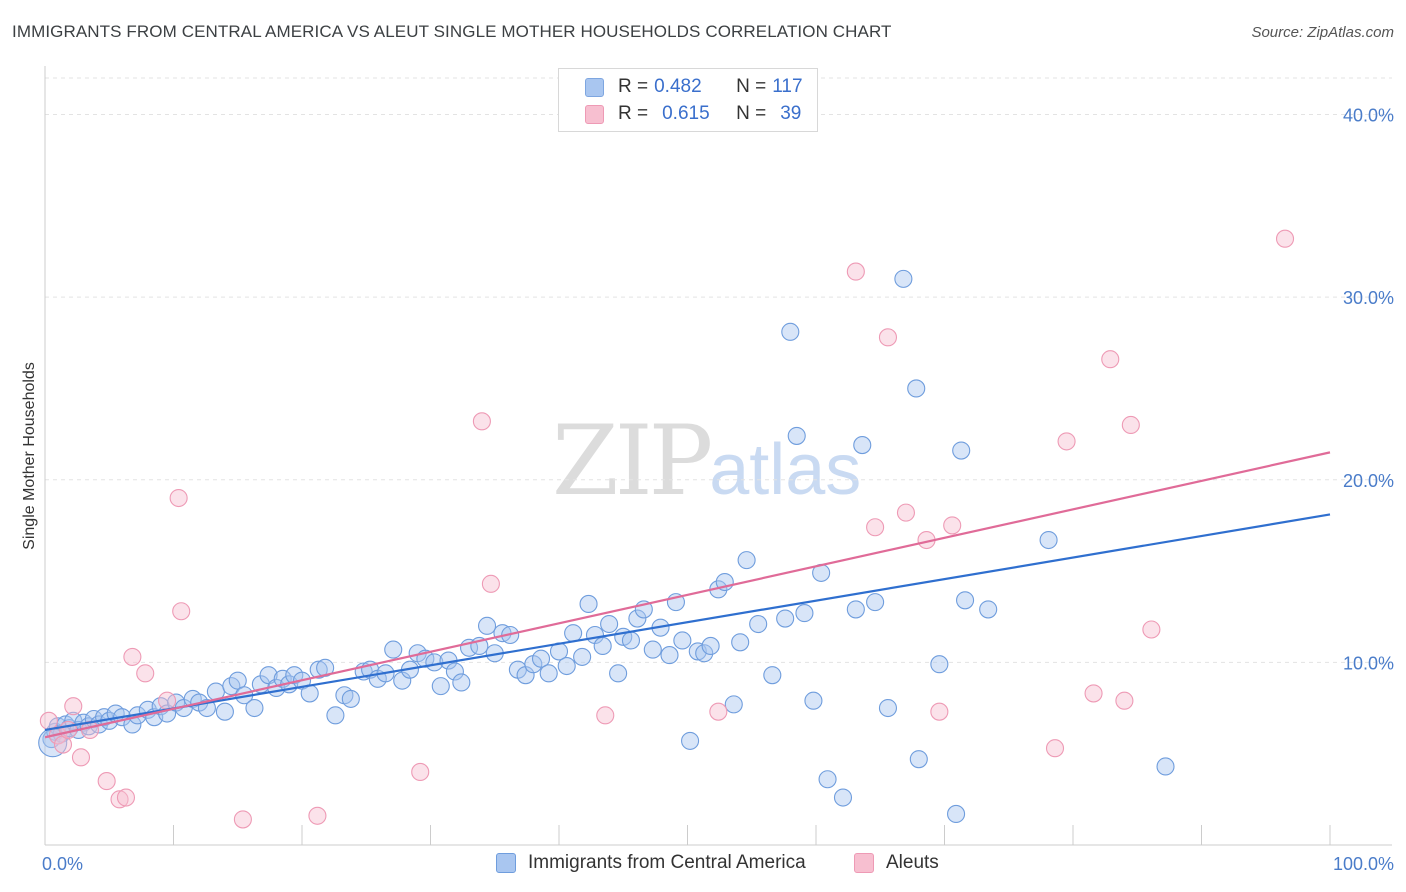  What do you see at coordinates (1368, 116) in the screenshot?
I see `y-tick-label: 40.0%` at bounding box center [1368, 116].